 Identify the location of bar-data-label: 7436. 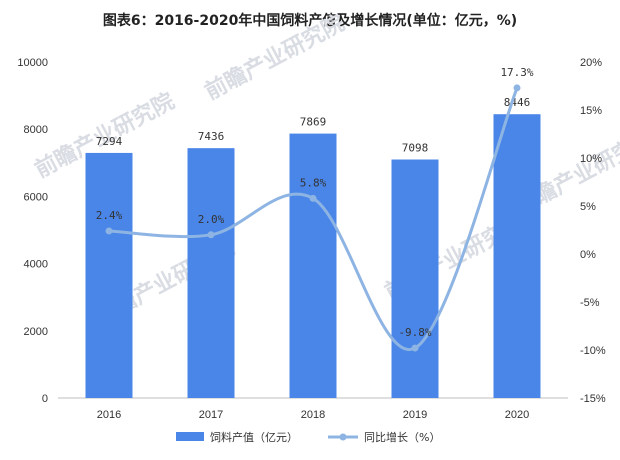
(211, 136).